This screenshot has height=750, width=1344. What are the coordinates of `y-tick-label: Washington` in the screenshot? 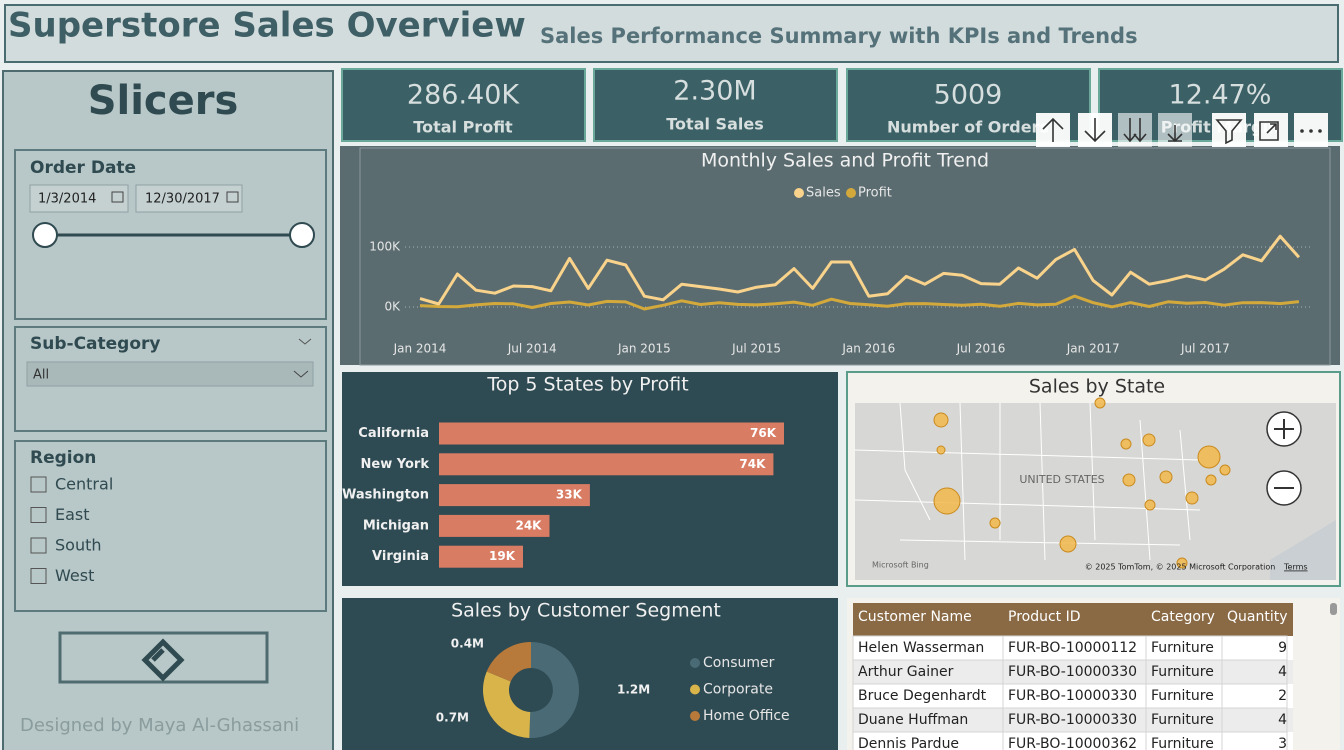 It's located at (385, 495).